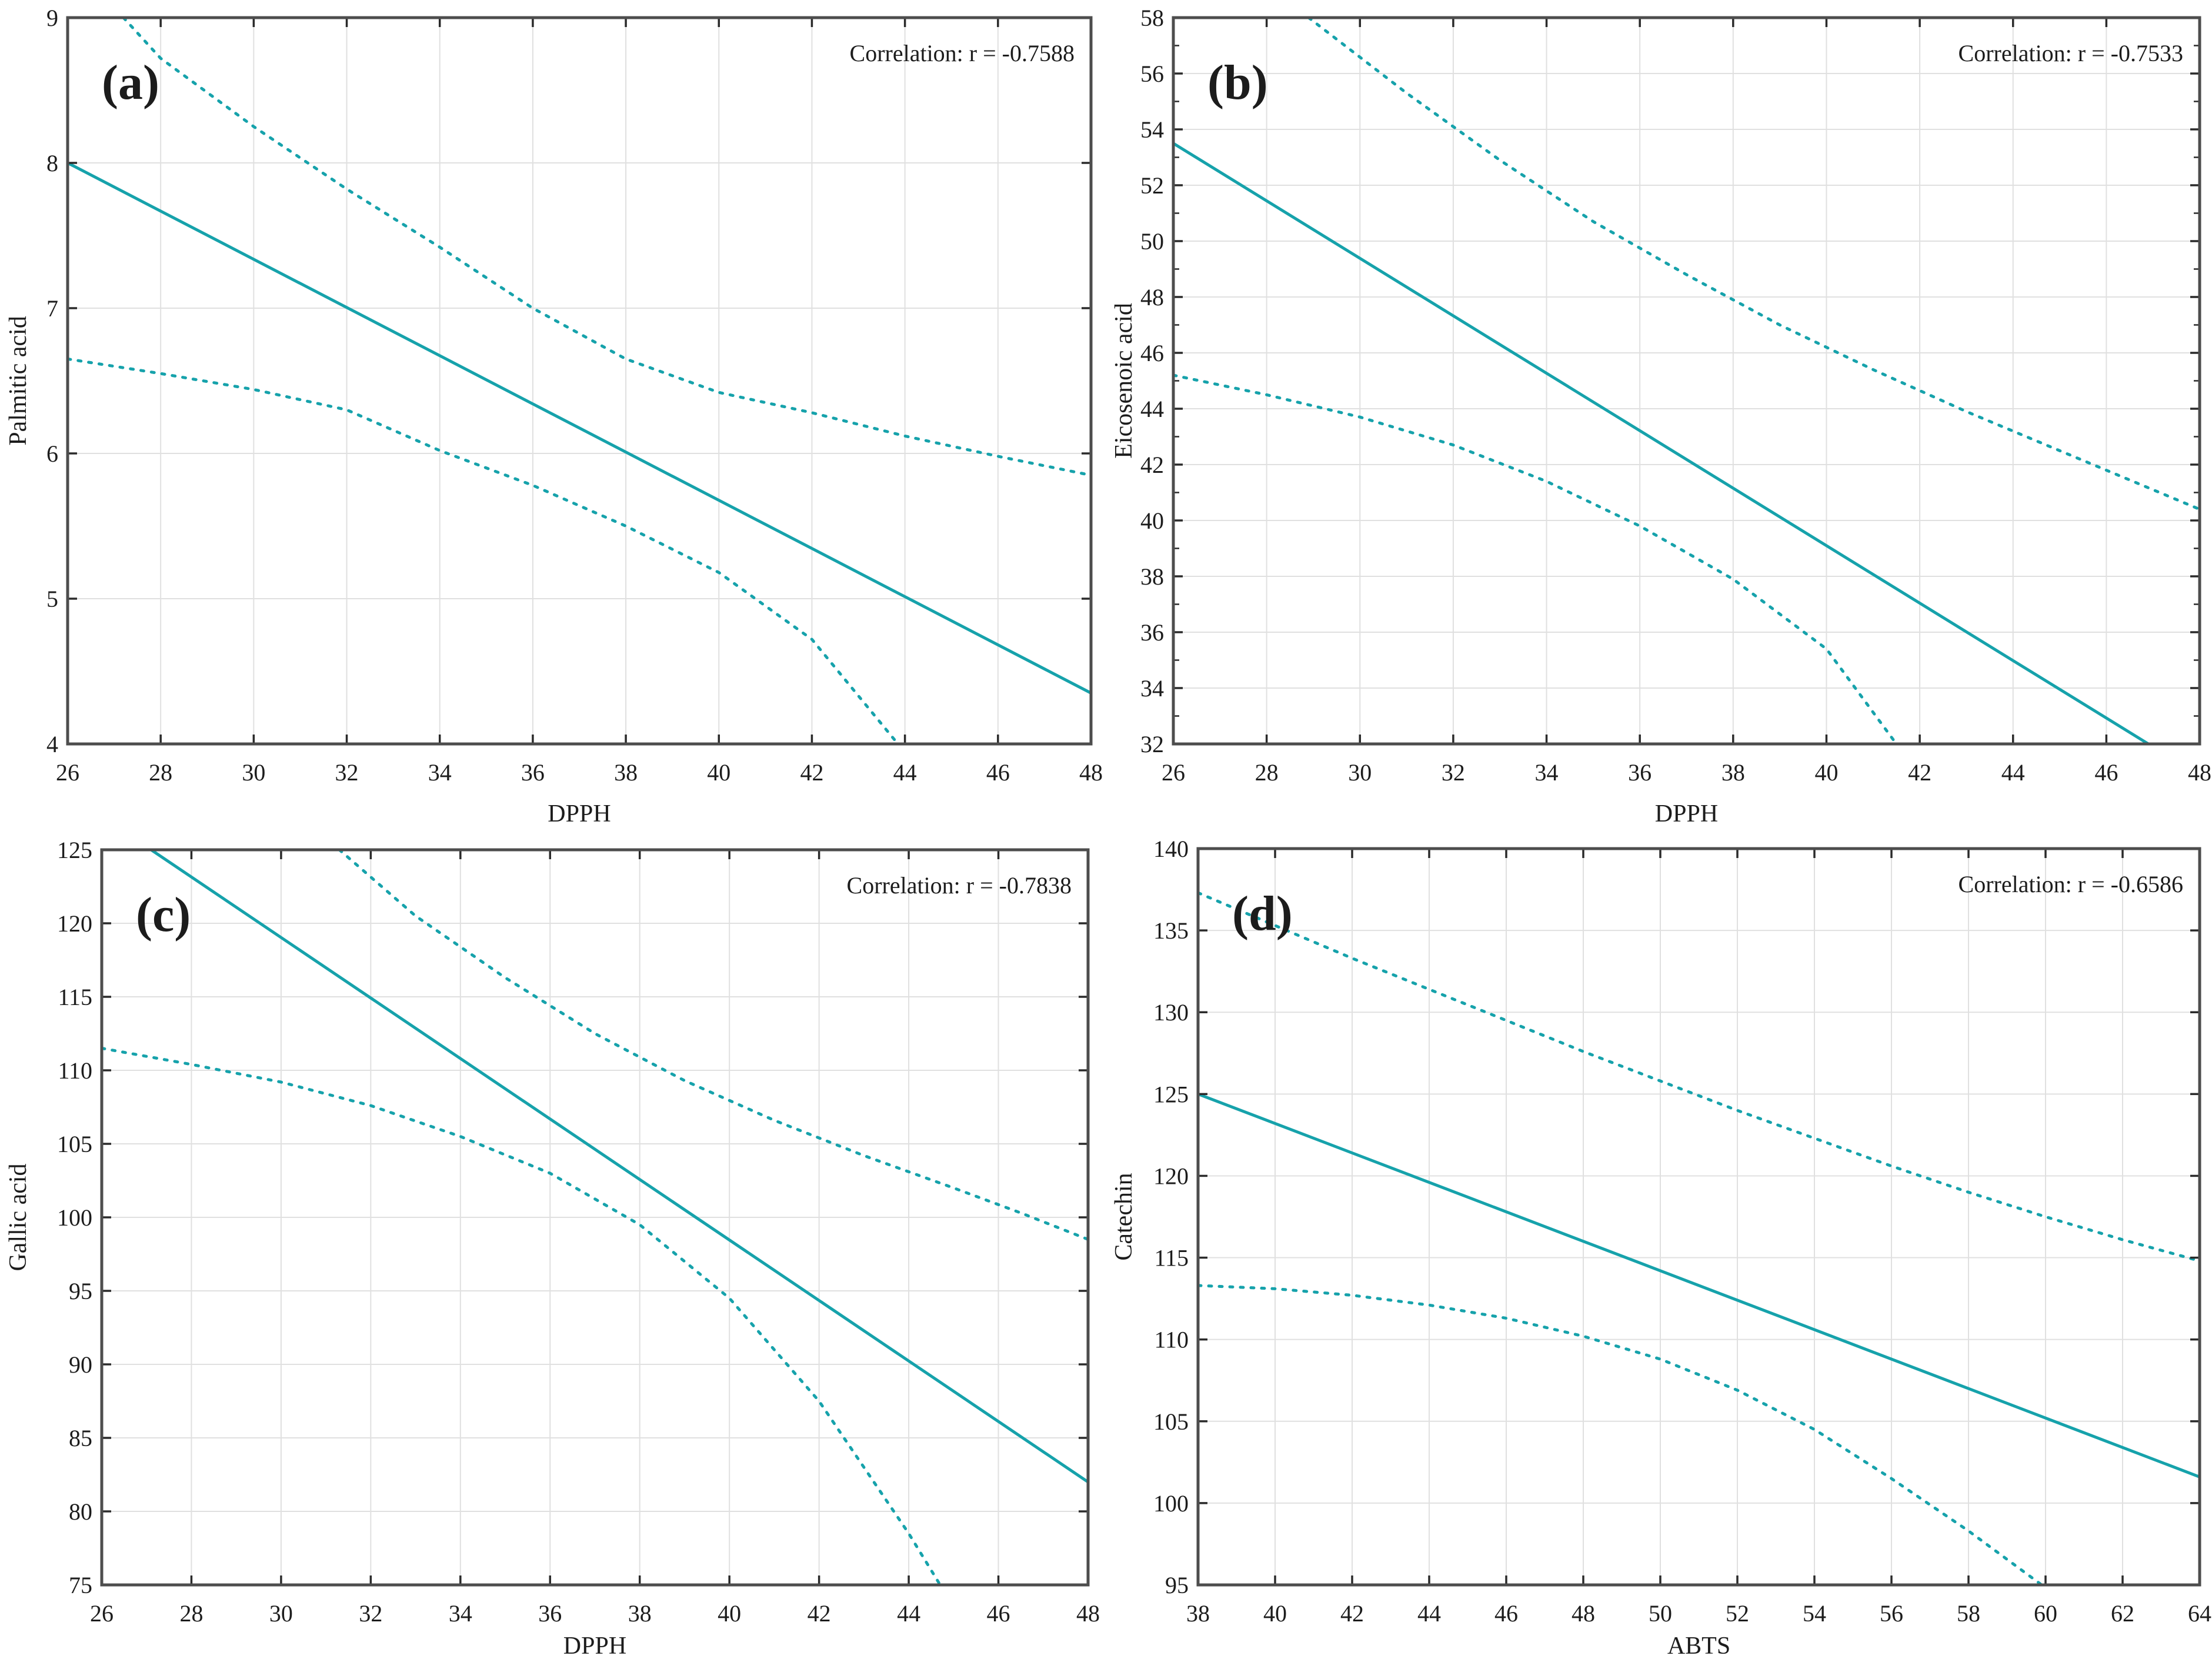 The height and width of the screenshot is (1659, 2212). Describe the element at coordinates (1152, 74) in the screenshot. I see `y-tick-label: 56` at that location.